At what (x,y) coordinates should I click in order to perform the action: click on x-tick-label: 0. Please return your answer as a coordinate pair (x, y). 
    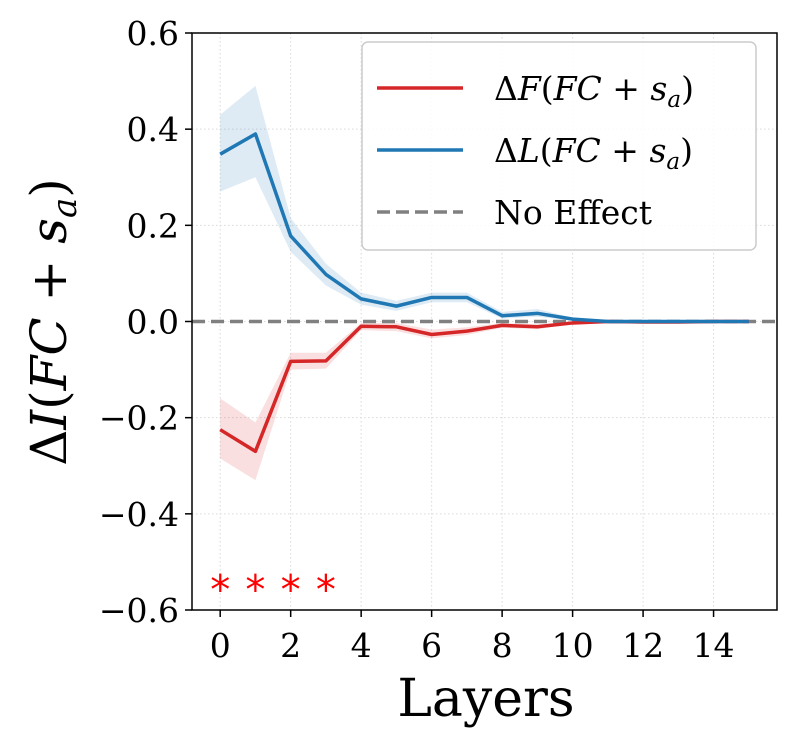
    Looking at the image, I should click on (220, 645).